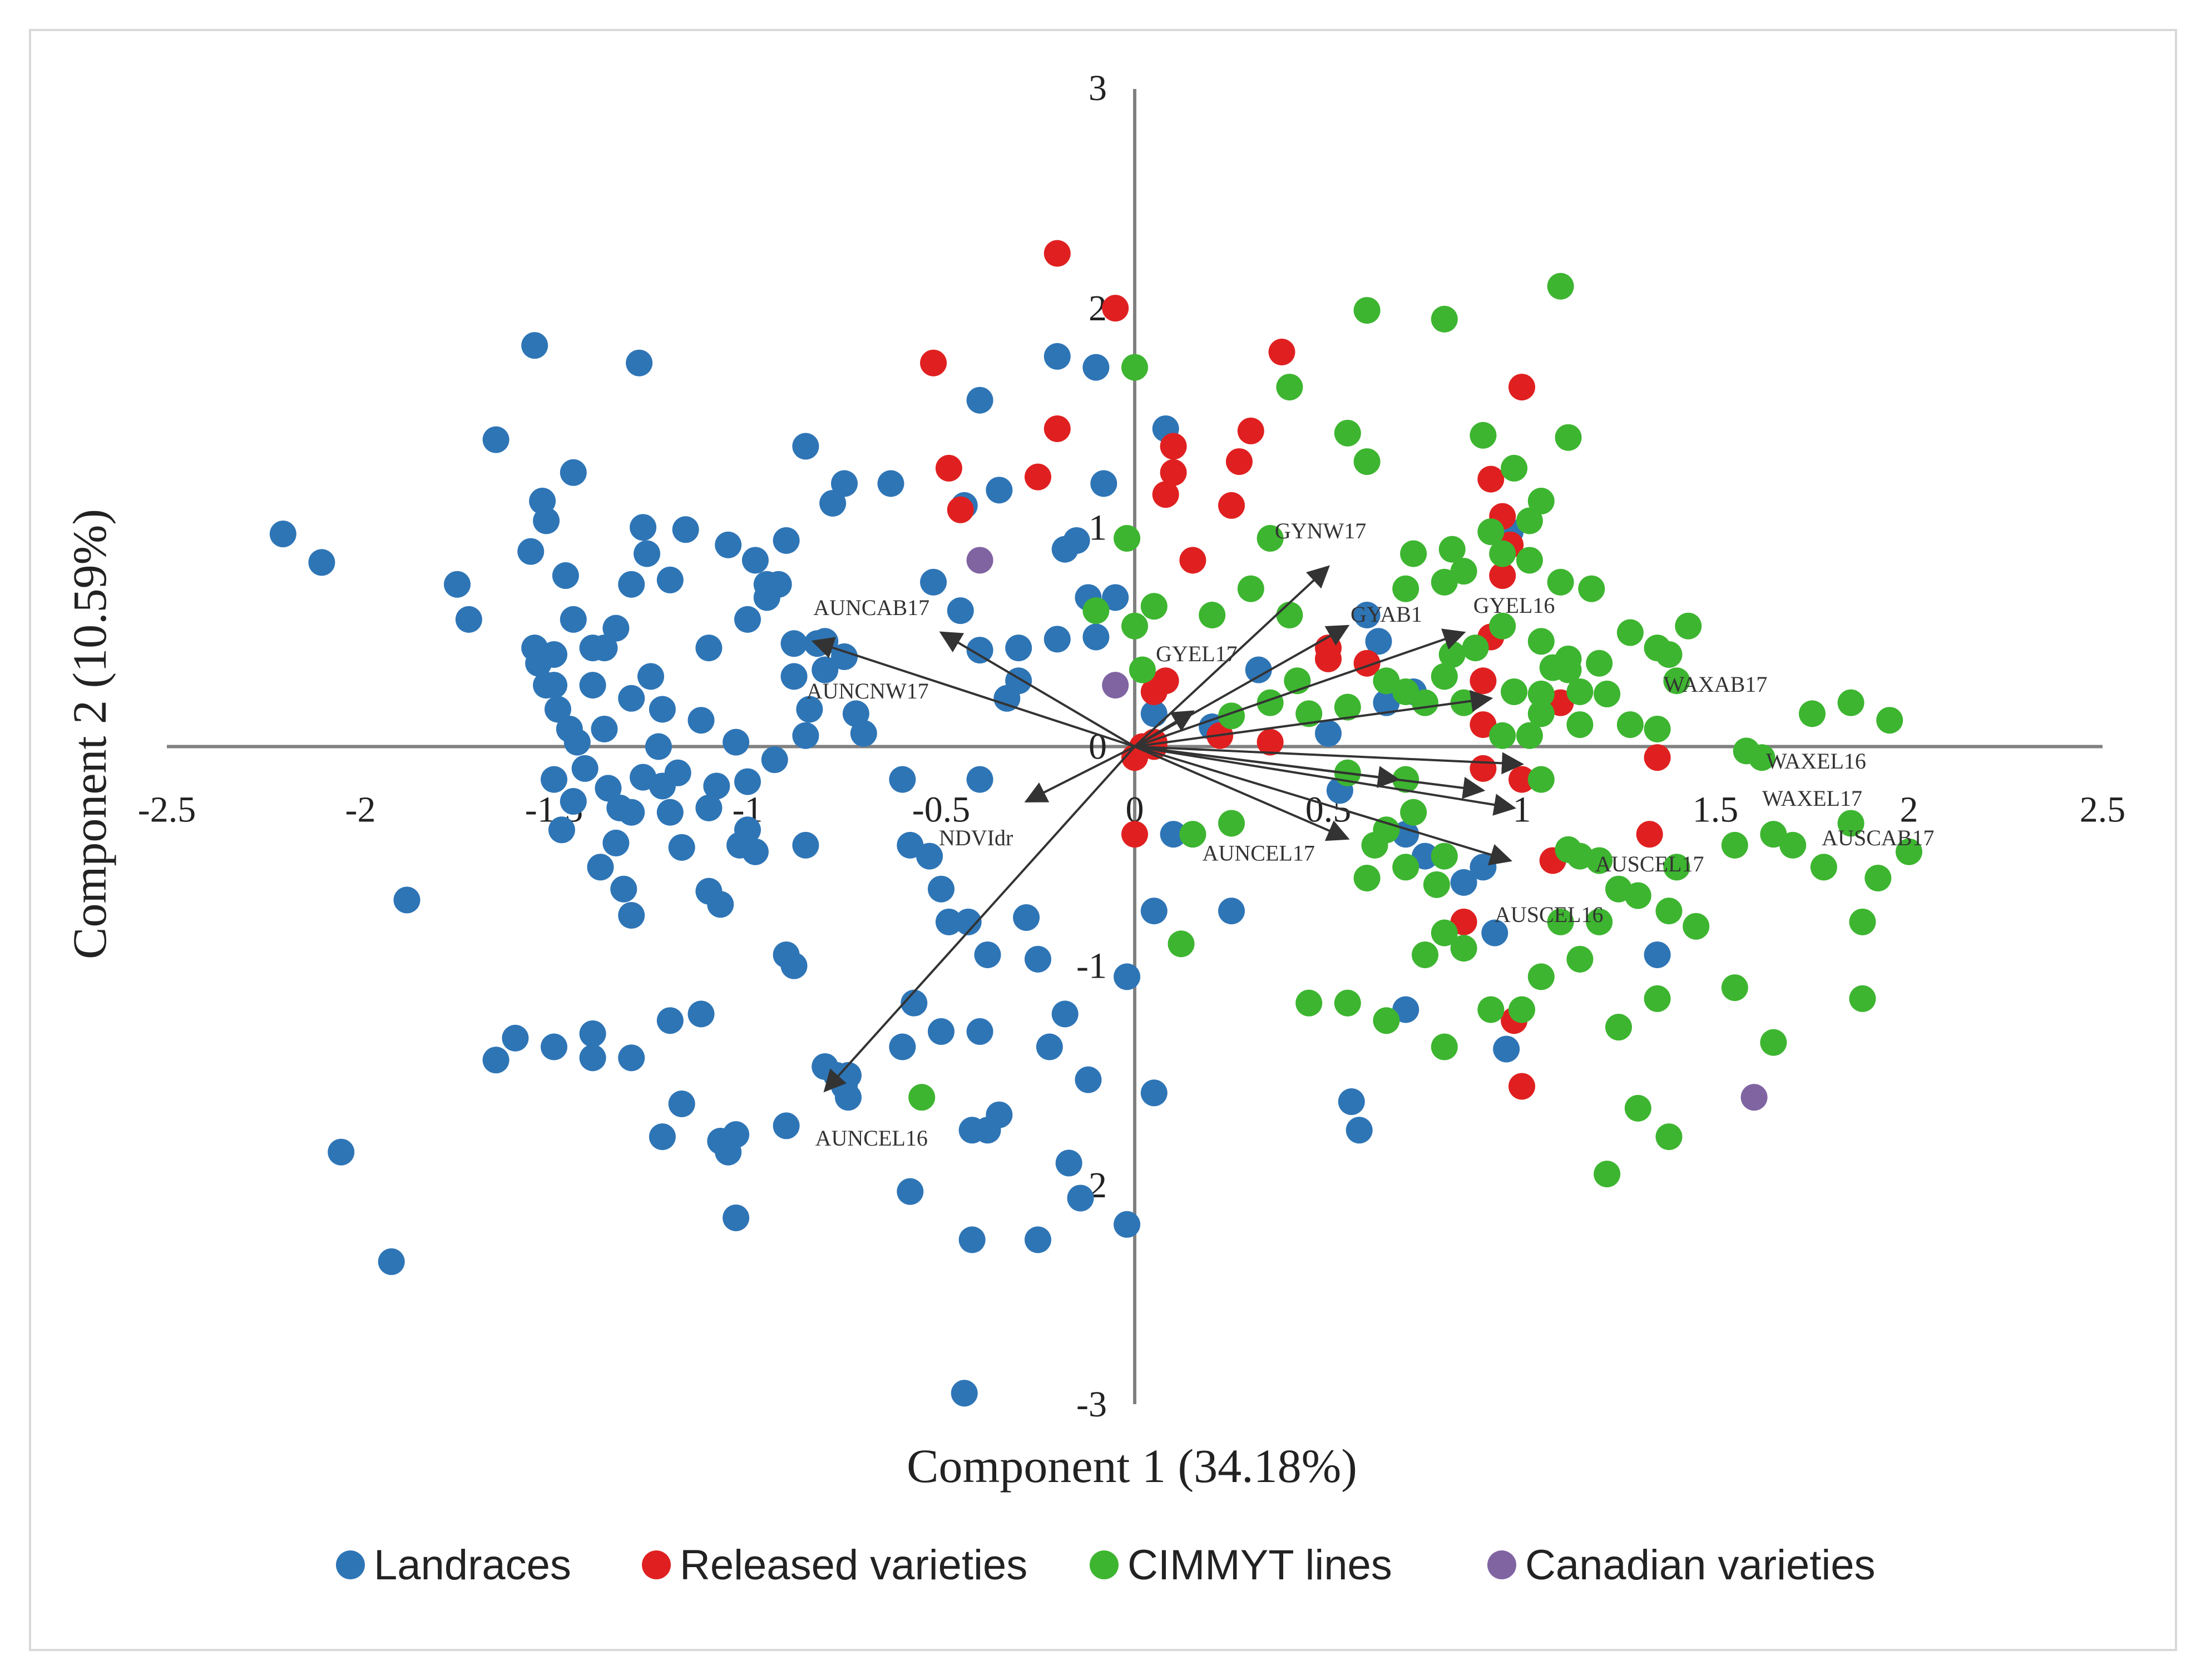  Describe the element at coordinates (1197, 653) in the screenshot. I see `vector-label-gyel17: GYEL17` at that location.